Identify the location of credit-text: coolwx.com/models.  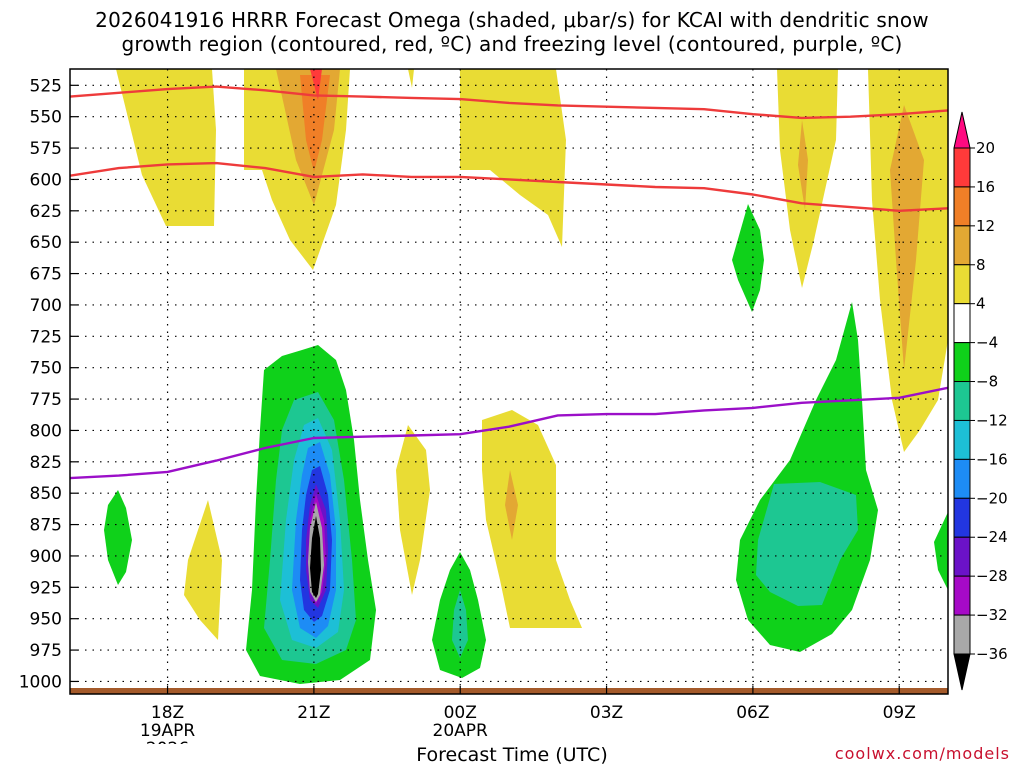
(922, 753).